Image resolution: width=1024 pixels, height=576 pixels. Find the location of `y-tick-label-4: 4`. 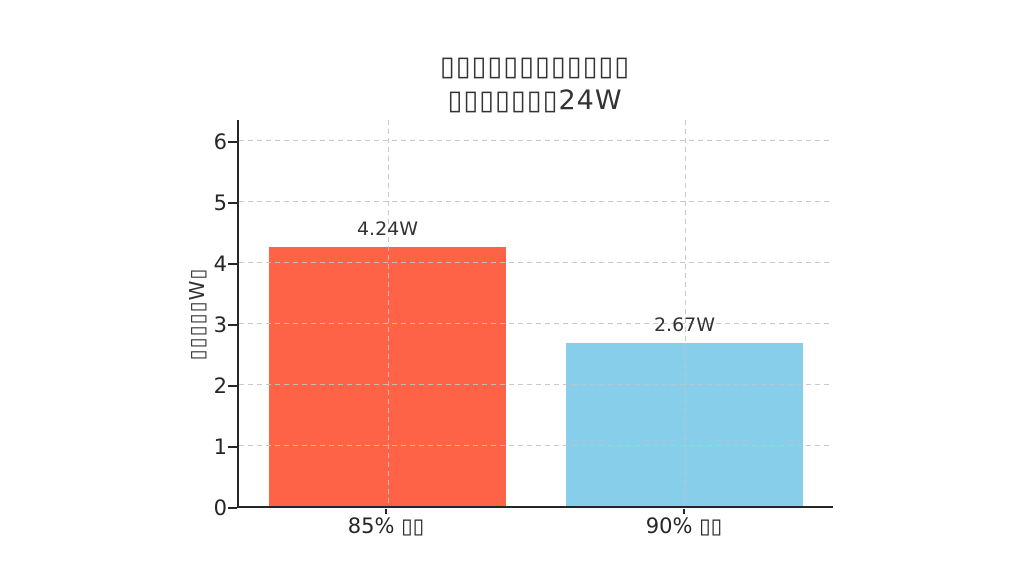

y-tick-label-4: 4 is located at coordinates (220, 264).